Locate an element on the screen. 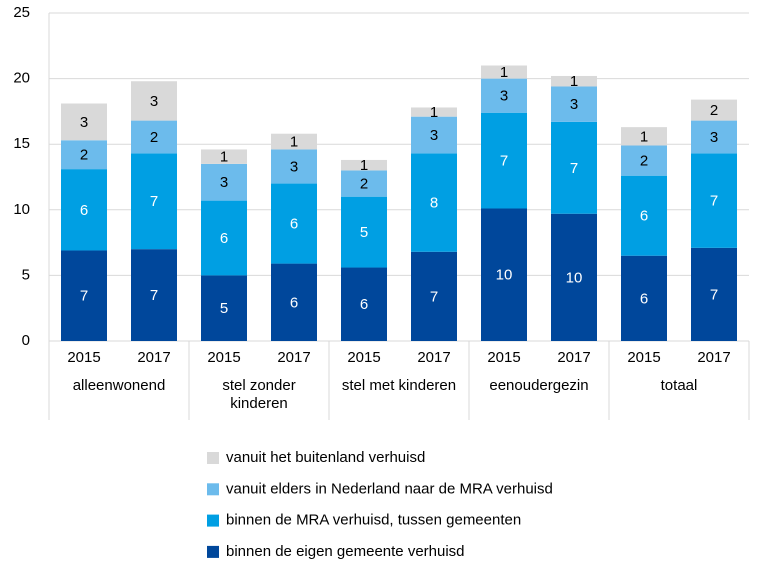  y-tick-label: 20 is located at coordinates (21, 78).